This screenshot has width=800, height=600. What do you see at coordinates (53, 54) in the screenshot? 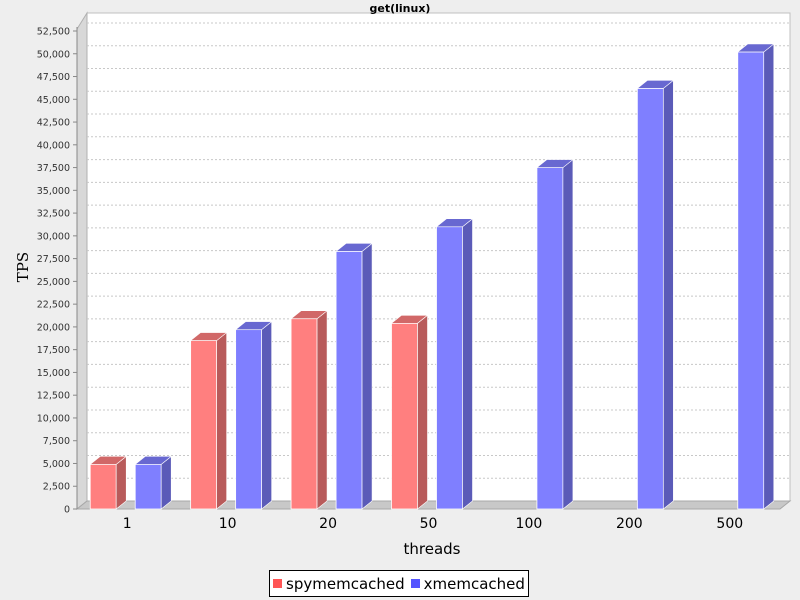
I see `y-tick-label: 50,000` at bounding box center [53, 54].